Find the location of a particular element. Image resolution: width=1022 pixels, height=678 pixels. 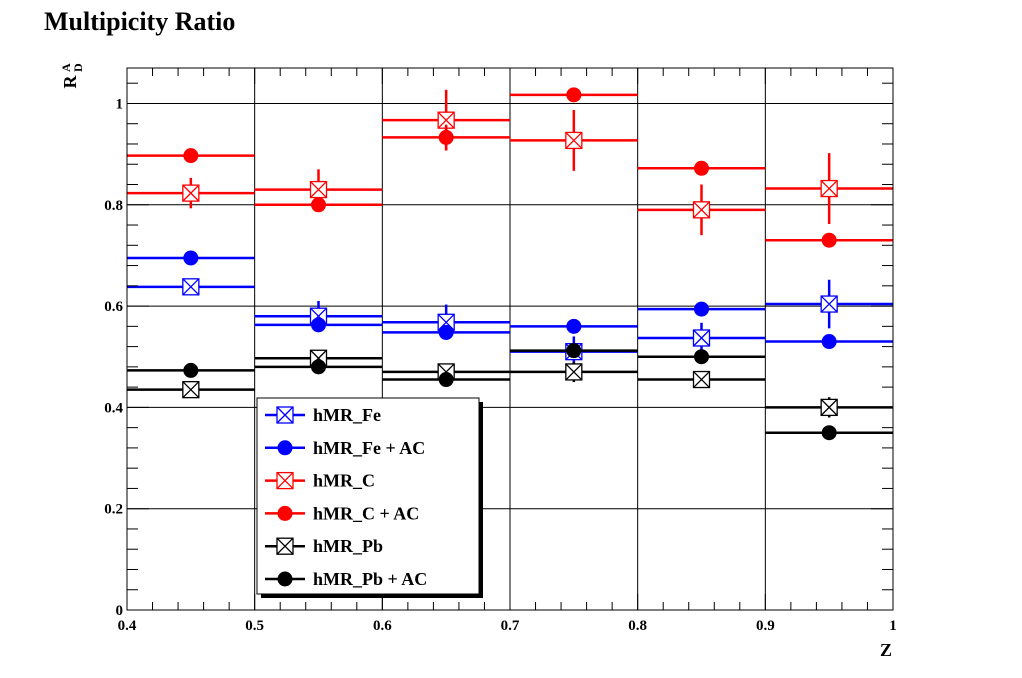

x-tick-label: 0.6 is located at coordinates (382, 626).